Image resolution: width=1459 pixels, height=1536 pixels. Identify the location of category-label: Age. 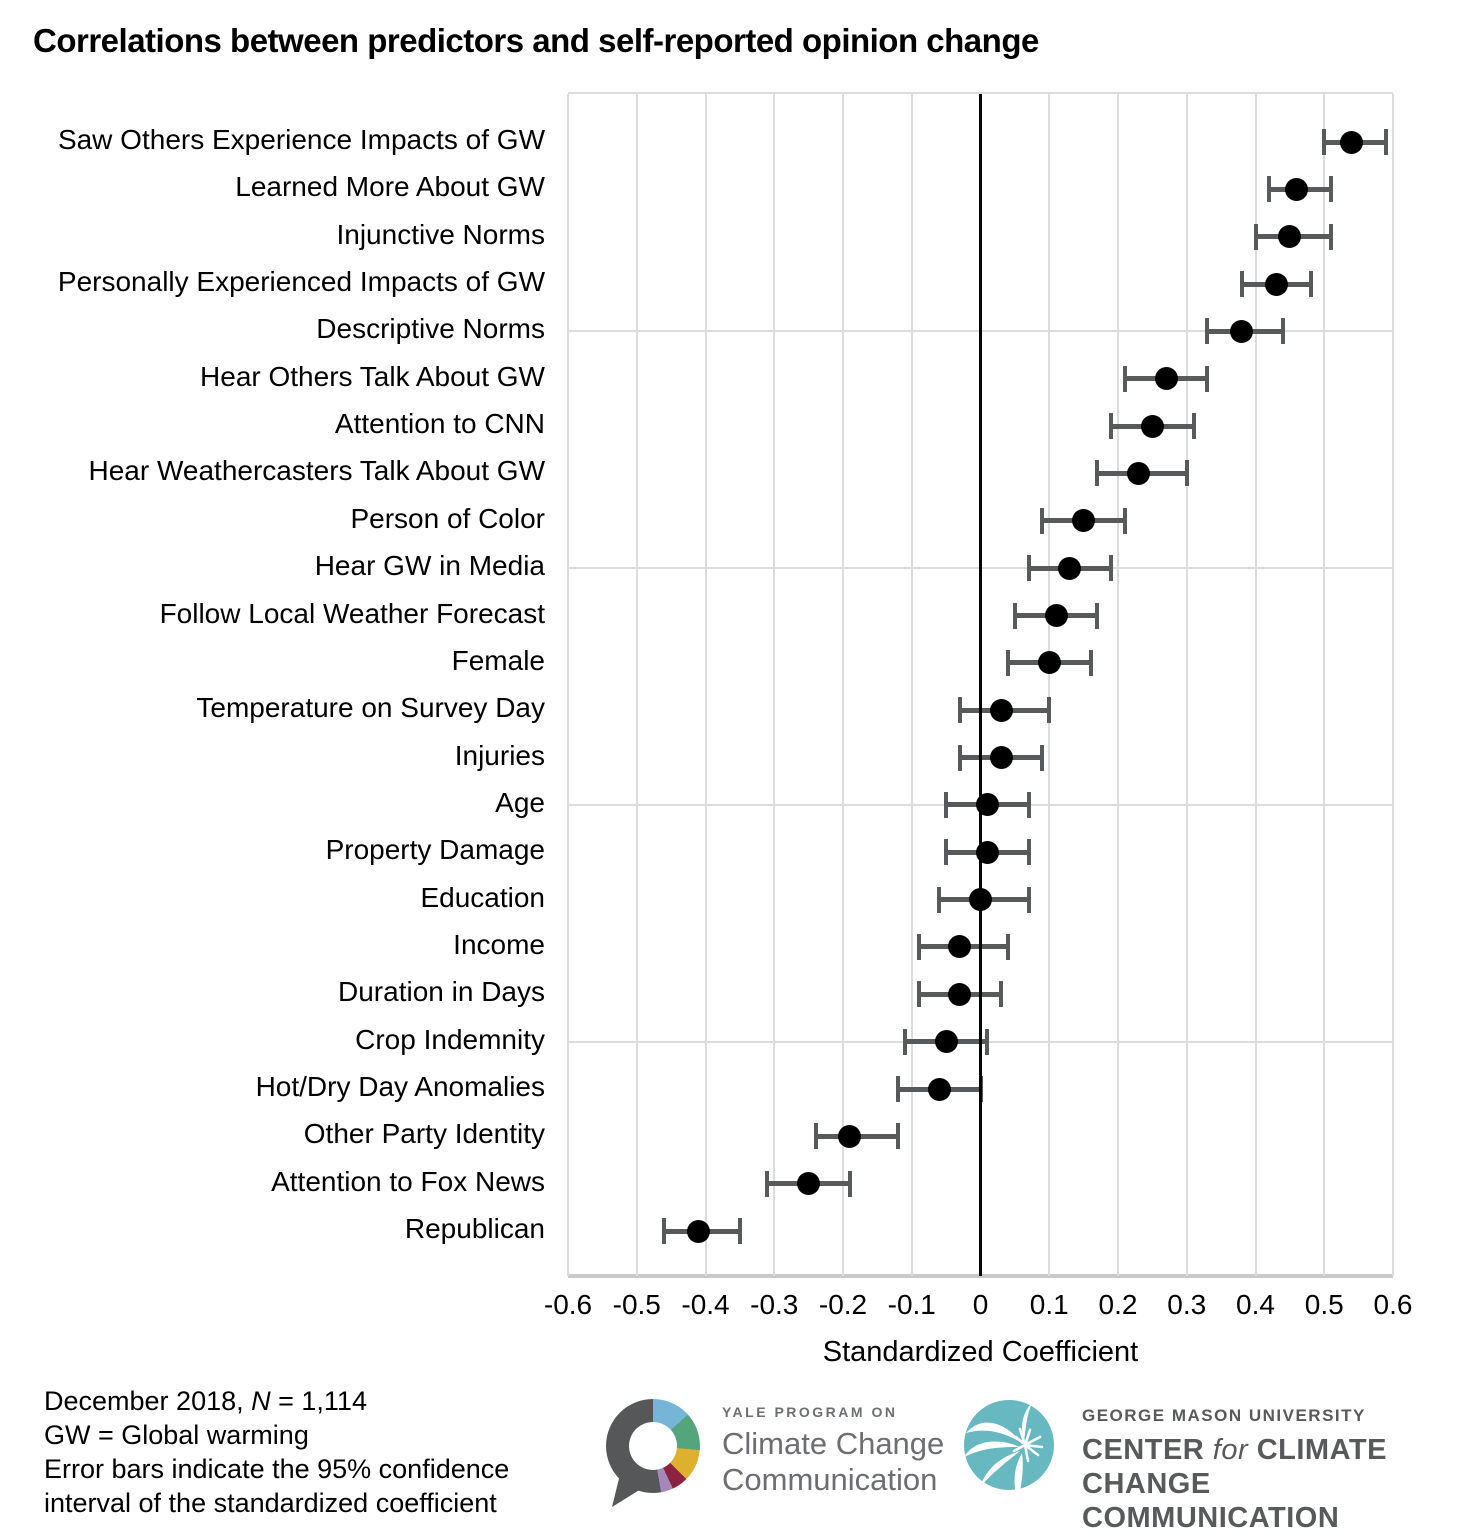
(520, 802).